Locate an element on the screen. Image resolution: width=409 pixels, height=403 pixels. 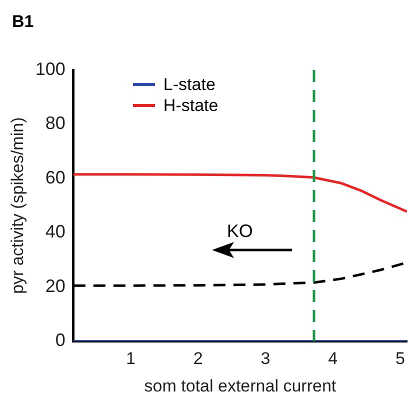
legend-label: L-state is located at coordinates (189, 84).